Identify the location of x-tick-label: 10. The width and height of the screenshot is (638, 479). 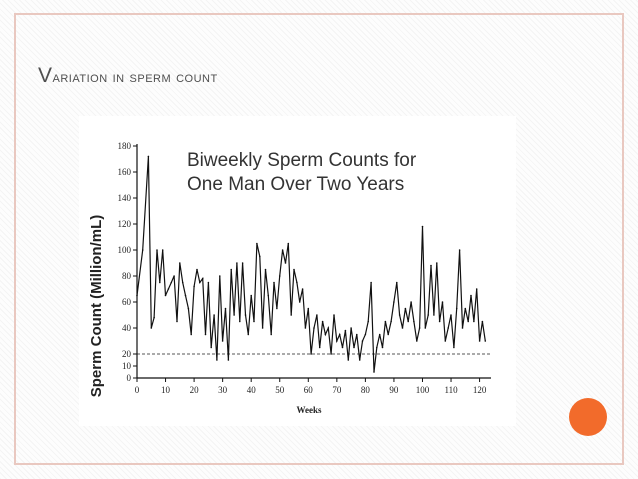
(166, 390).